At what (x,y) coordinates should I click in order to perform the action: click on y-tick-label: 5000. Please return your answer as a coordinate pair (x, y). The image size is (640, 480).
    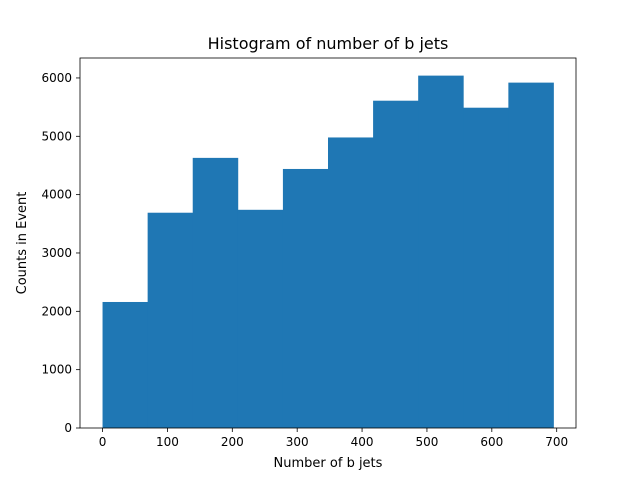
    Looking at the image, I should click on (56, 136).